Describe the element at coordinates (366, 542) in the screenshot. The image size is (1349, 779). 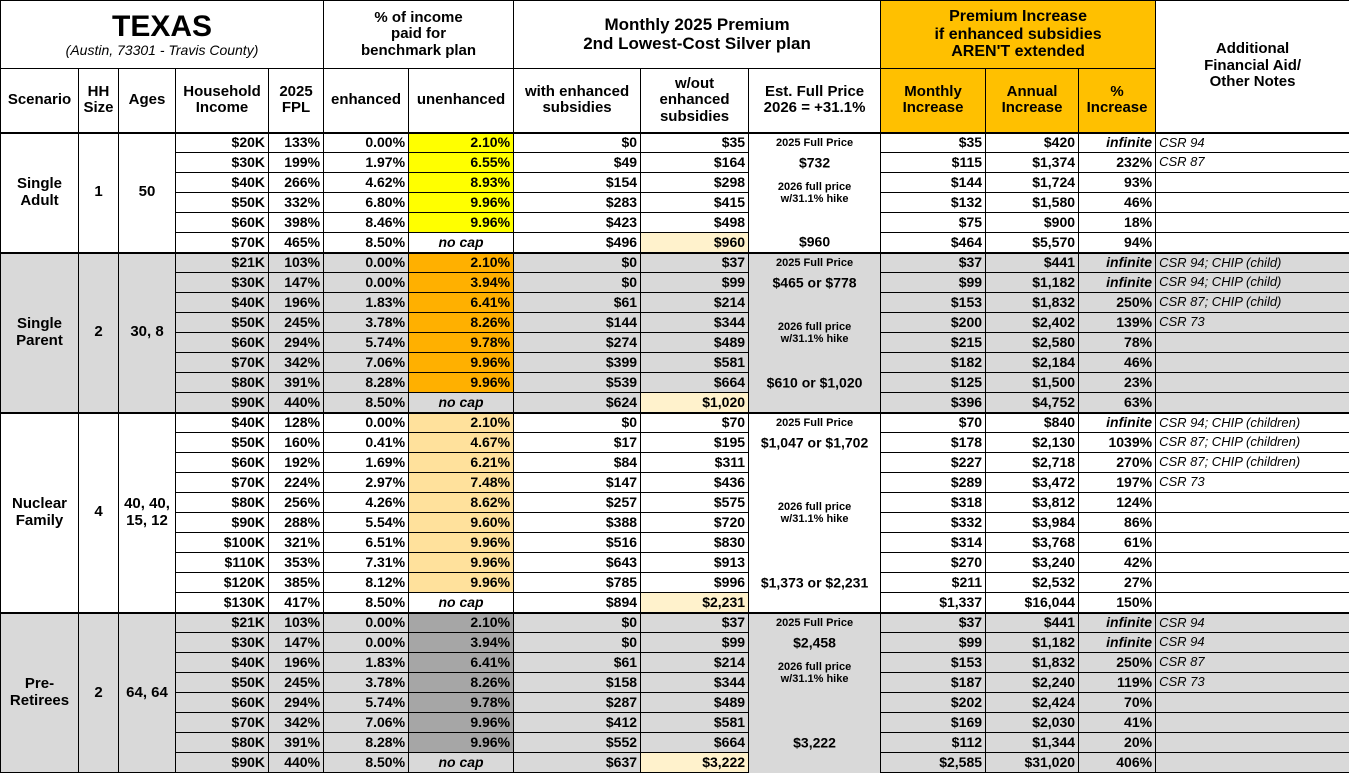
I see `cell: 6.51%` at that location.